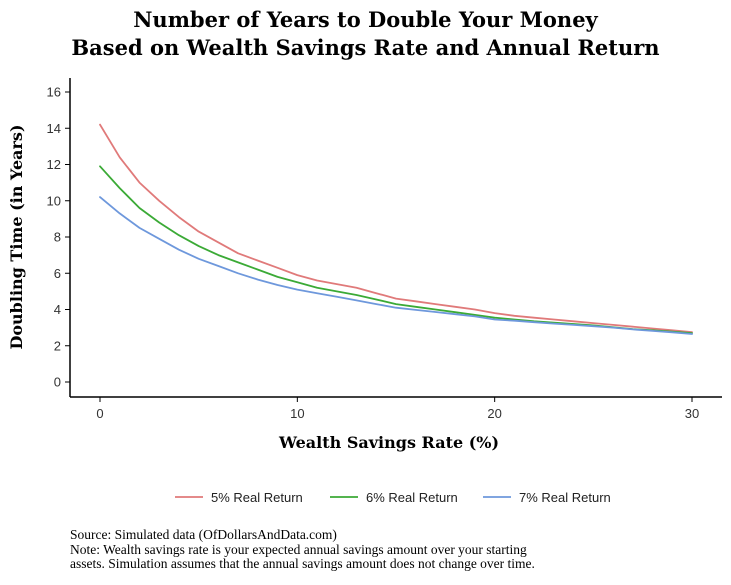  Describe the element at coordinates (494, 413) in the screenshot. I see `x-tick-label: 20` at that location.